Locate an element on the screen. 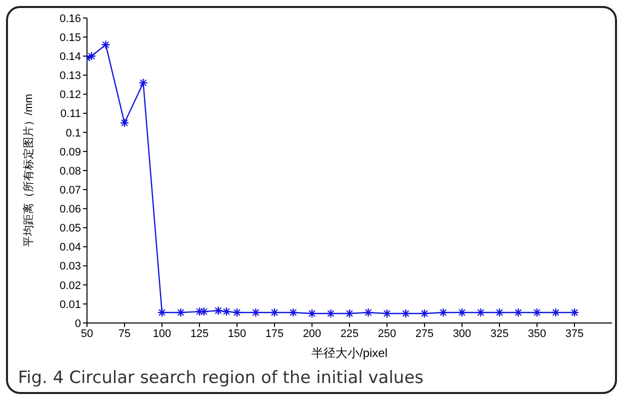  x-axis-title: 半径大小/pixel is located at coordinates (349, 353).